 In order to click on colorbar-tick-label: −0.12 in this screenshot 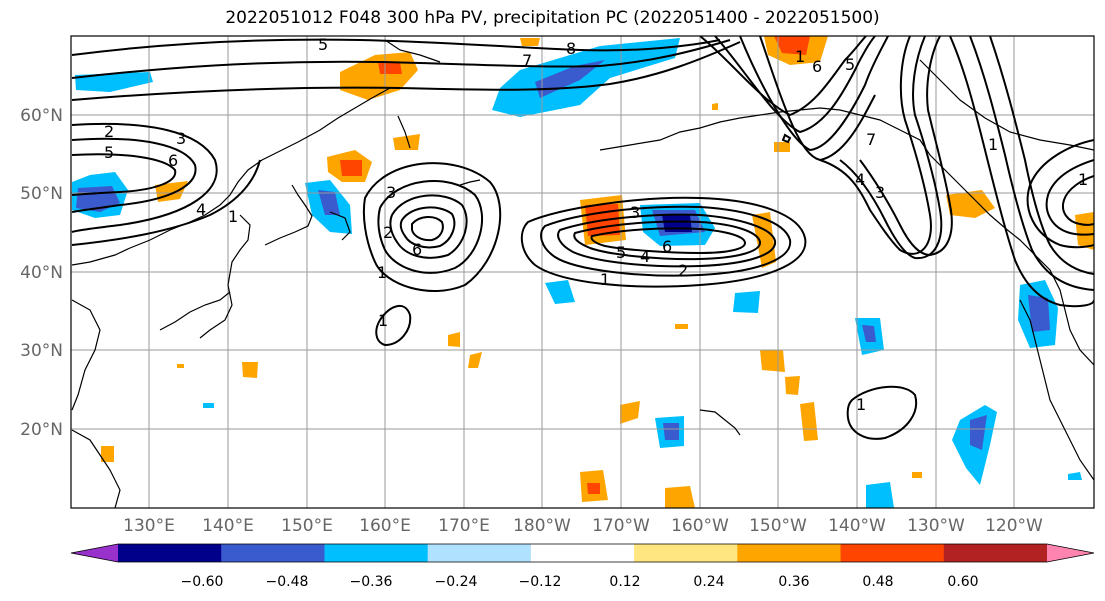, I will do `click(540, 582)`.